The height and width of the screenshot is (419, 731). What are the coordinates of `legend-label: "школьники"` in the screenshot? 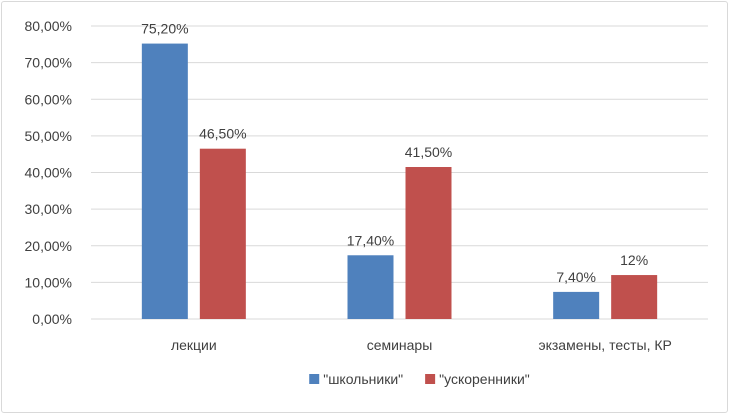 It's located at (363, 379).